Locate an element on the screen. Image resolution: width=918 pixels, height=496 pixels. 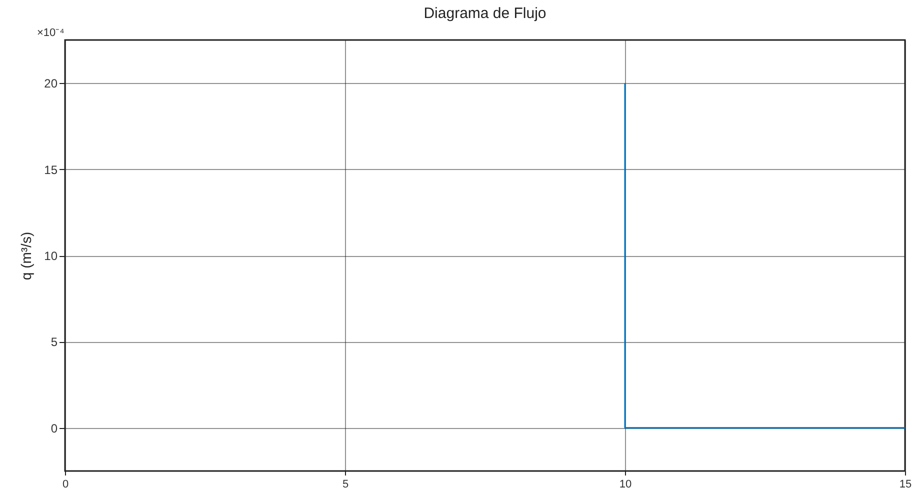
y-tick-label: 0 is located at coordinates (54, 428).